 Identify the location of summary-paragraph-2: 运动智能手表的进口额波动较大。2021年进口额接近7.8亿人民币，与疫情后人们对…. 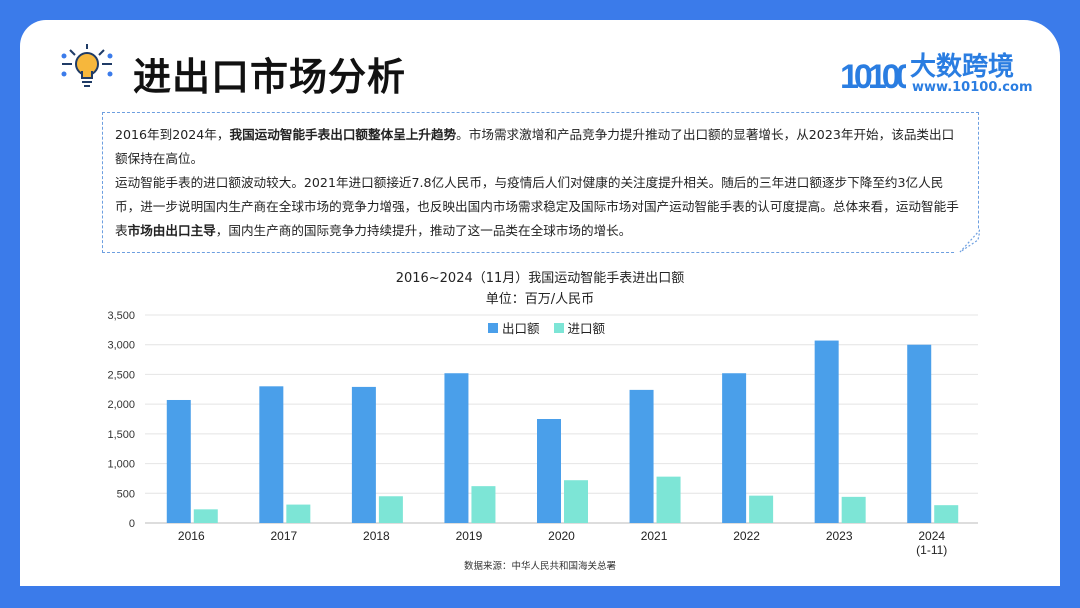
(537, 206).